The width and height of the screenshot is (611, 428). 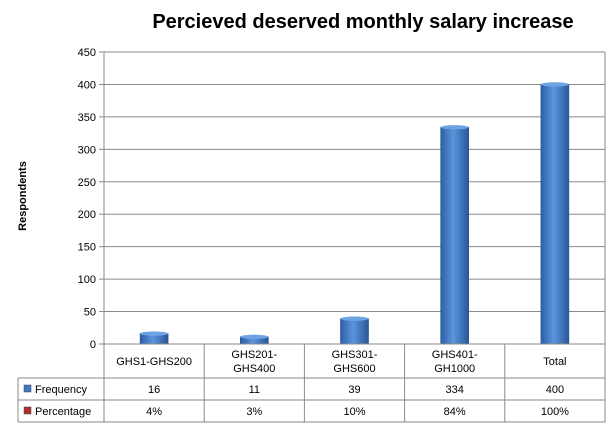 I want to click on table-cell-frequency: 39, so click(x=354, y=390).